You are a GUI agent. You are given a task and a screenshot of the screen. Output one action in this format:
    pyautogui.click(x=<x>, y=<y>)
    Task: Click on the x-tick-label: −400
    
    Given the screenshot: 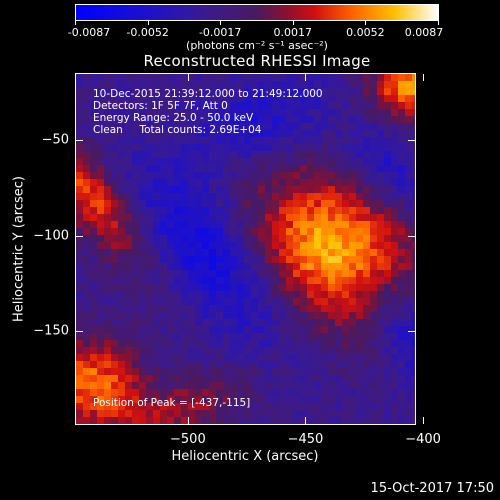 What is the action you would take?
    pyautogui.click(x=423, y=439)
    